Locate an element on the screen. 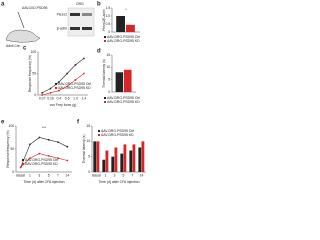  x-tick-label: 7 is located at coordinates (133, 175).